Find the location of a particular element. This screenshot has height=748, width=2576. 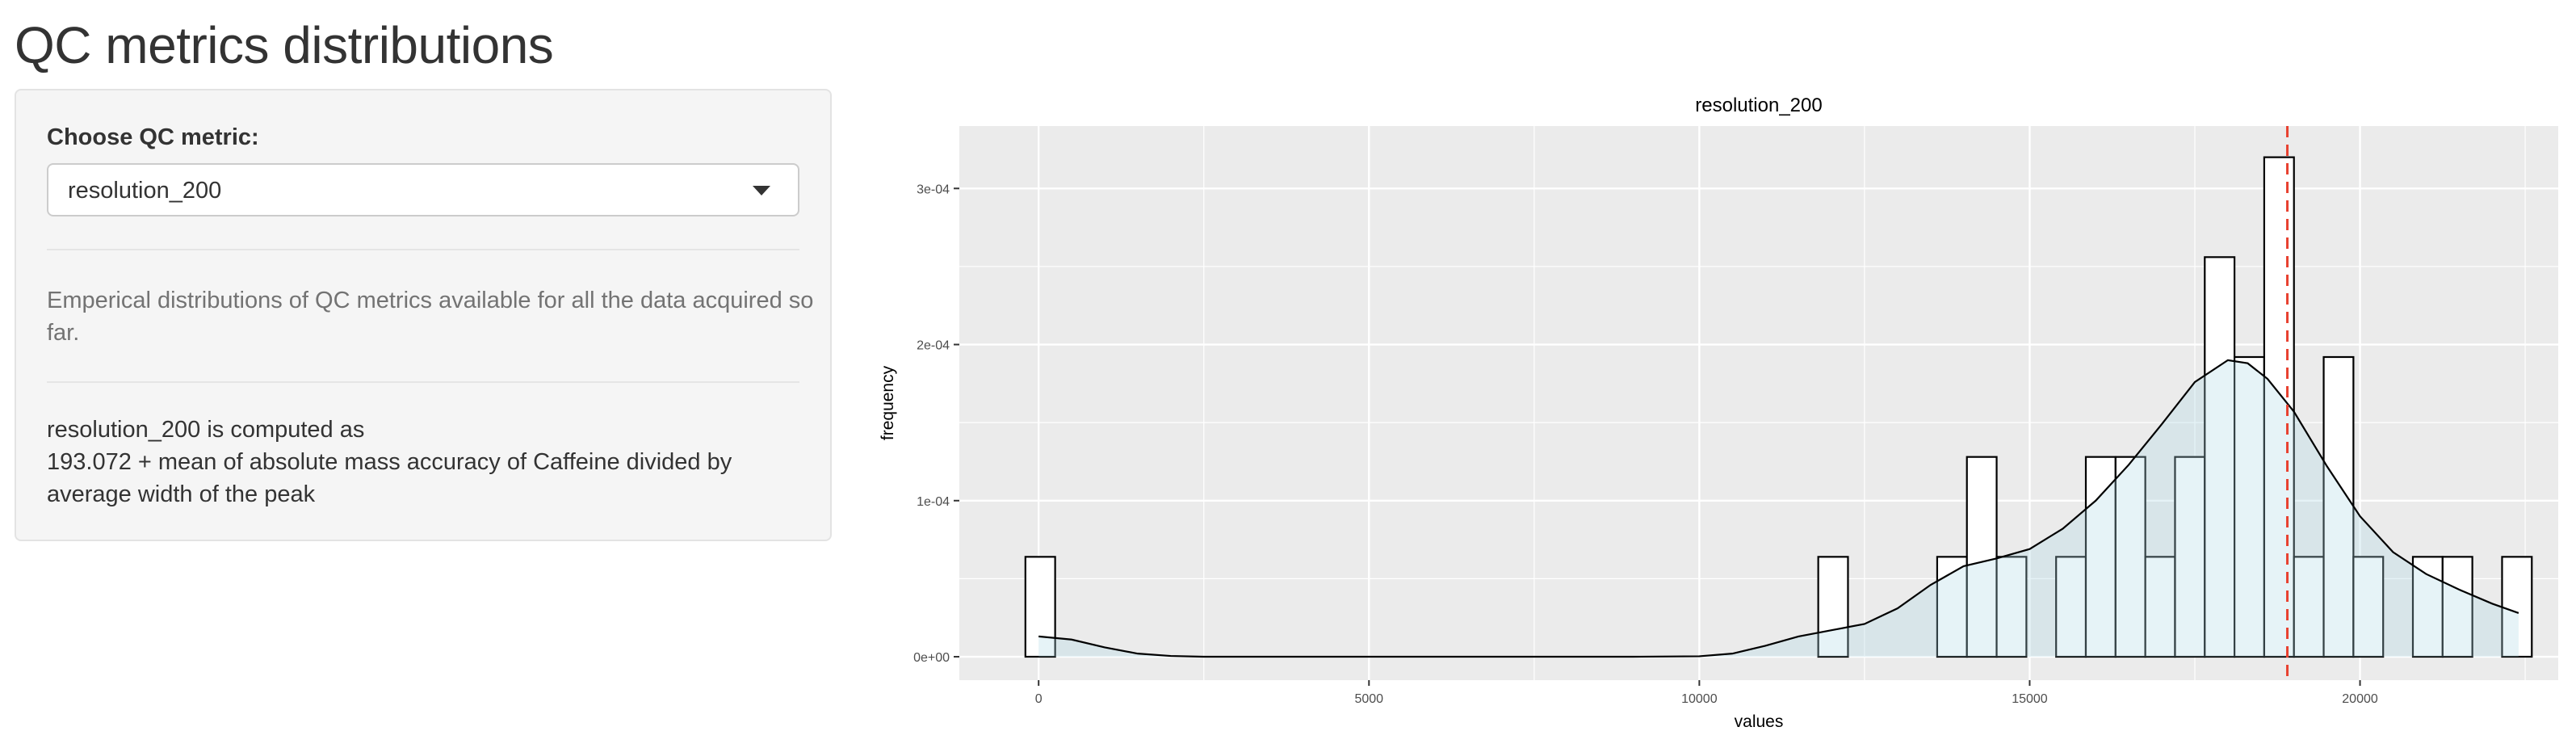

y-tick-label: 0e+00 is located at coordinates (932, 658).